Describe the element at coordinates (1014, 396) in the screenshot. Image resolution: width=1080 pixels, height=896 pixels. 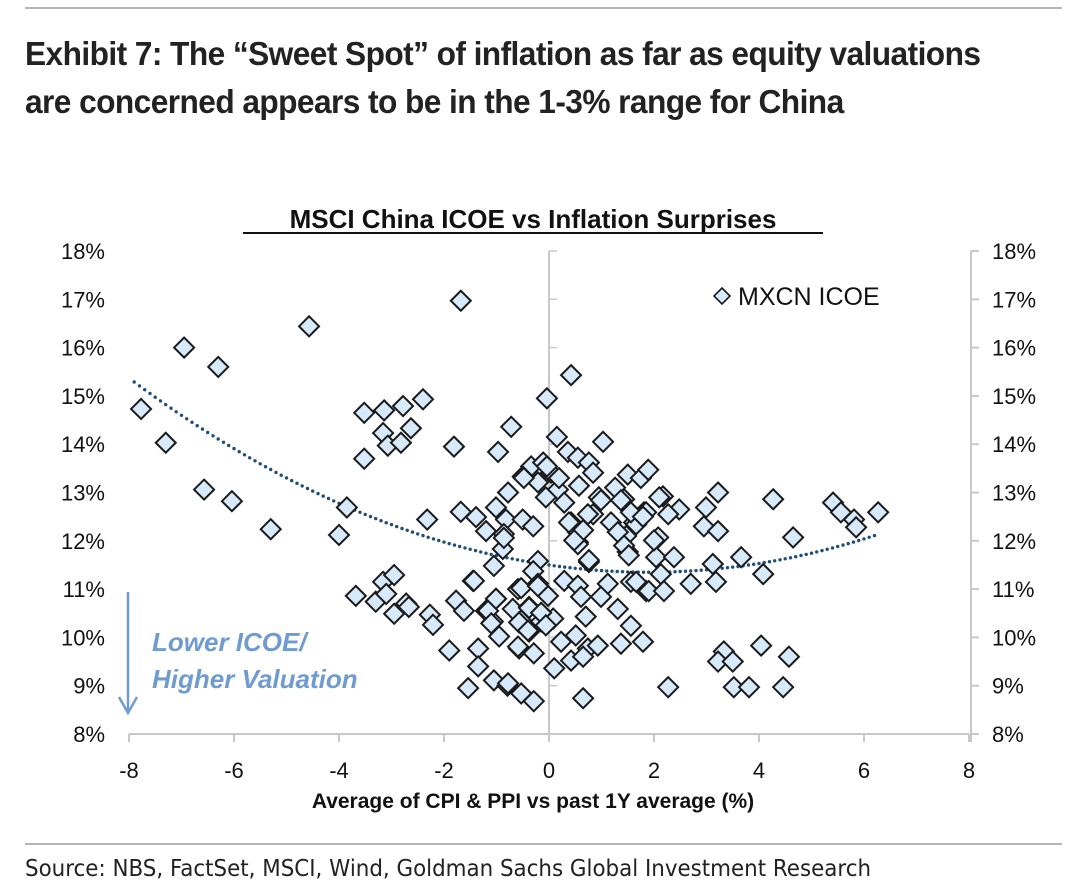
I see `y-tick-label-right: 15%` at that location.